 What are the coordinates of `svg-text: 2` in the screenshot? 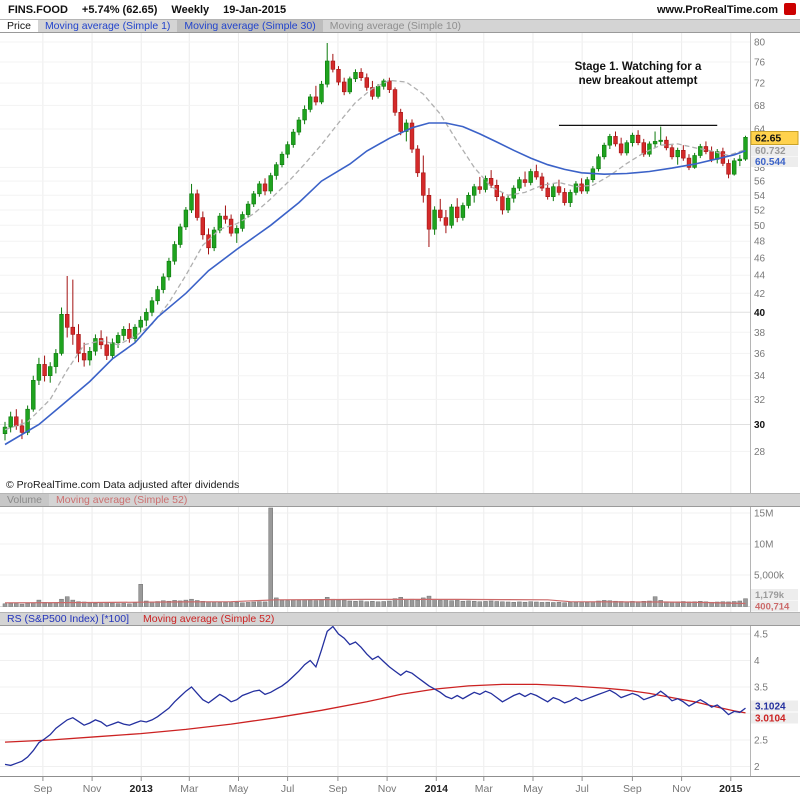 It's located at (757, 767).